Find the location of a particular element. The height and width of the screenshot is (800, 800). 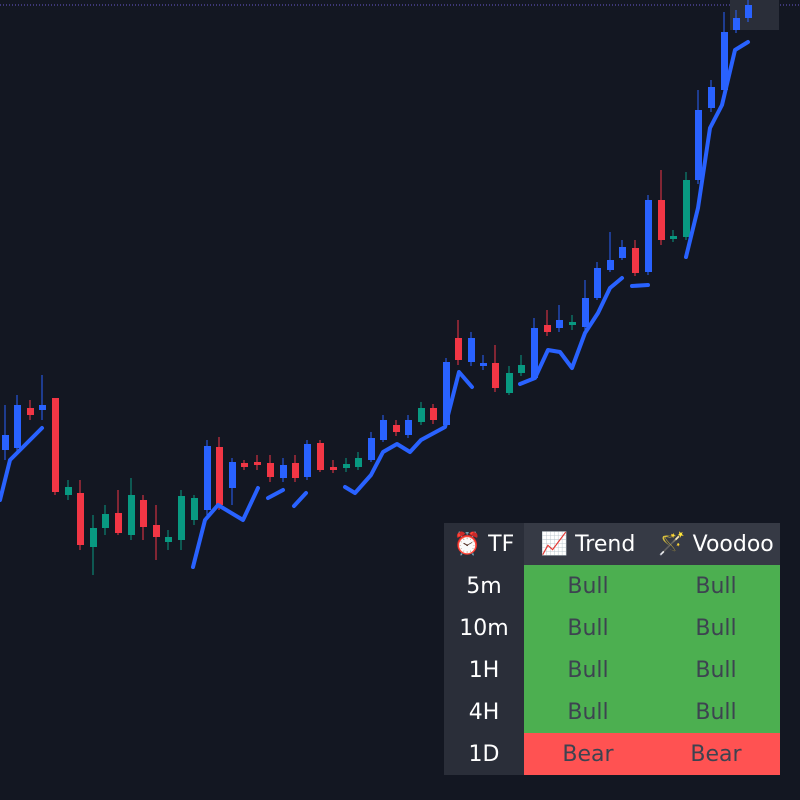

timeframe-cell: 1D is located at coordinates (484, 754).